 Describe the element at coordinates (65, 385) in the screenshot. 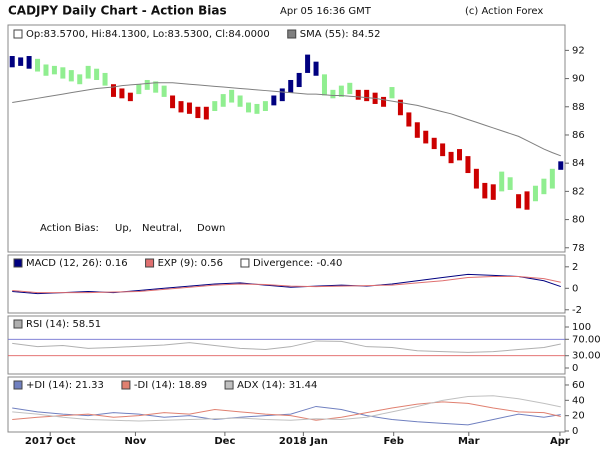

I see `legend-label: +DI (14): 21.33` at that location.